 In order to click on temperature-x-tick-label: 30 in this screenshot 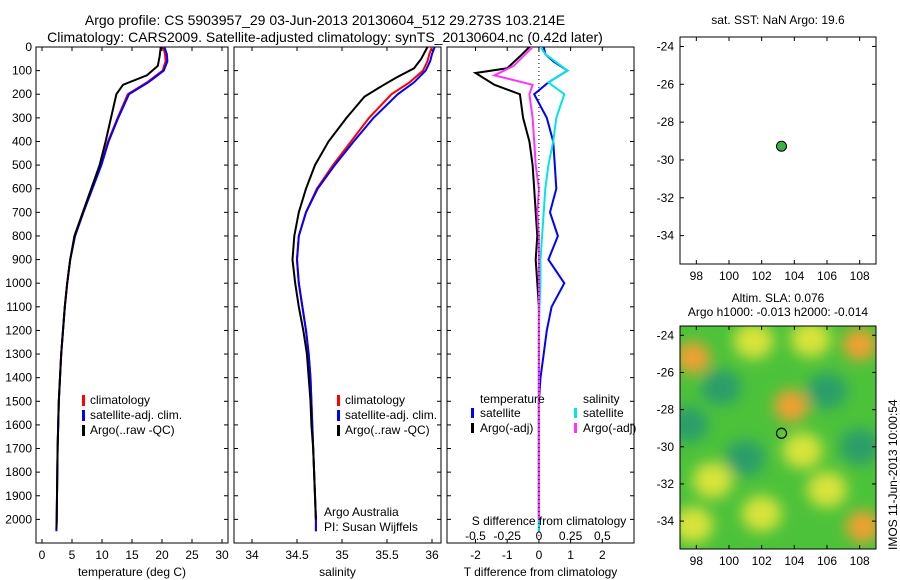, I will do `click(222, 555)`.